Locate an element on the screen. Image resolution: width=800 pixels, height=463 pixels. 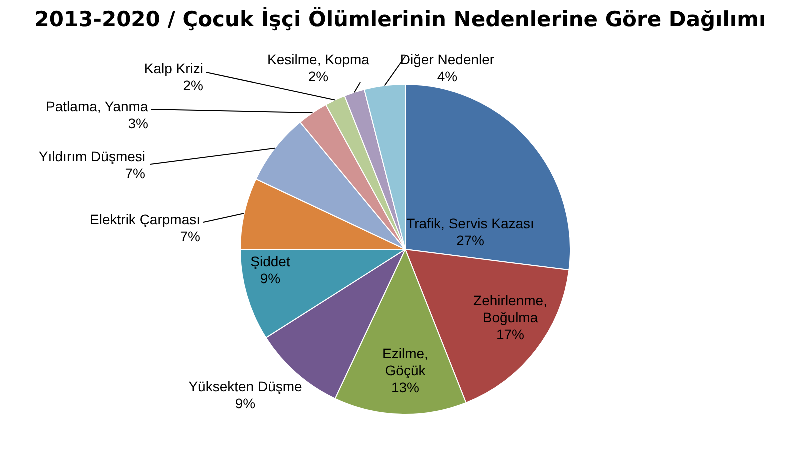
data-label: 13% is located at coordinates (405, 388).